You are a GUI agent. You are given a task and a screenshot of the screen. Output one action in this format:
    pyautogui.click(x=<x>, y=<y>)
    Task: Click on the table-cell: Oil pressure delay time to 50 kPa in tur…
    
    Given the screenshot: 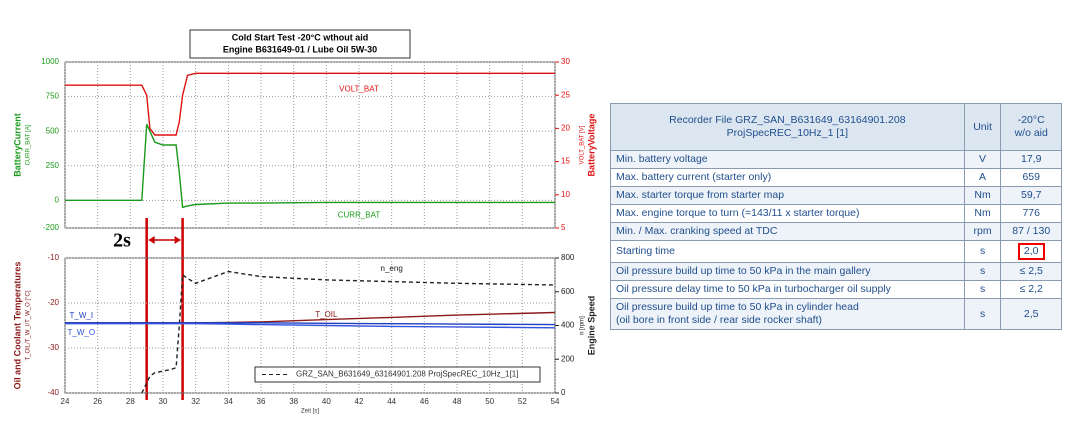 What is the action you would take?
    pyautogui.click(x=787, y=289)
    